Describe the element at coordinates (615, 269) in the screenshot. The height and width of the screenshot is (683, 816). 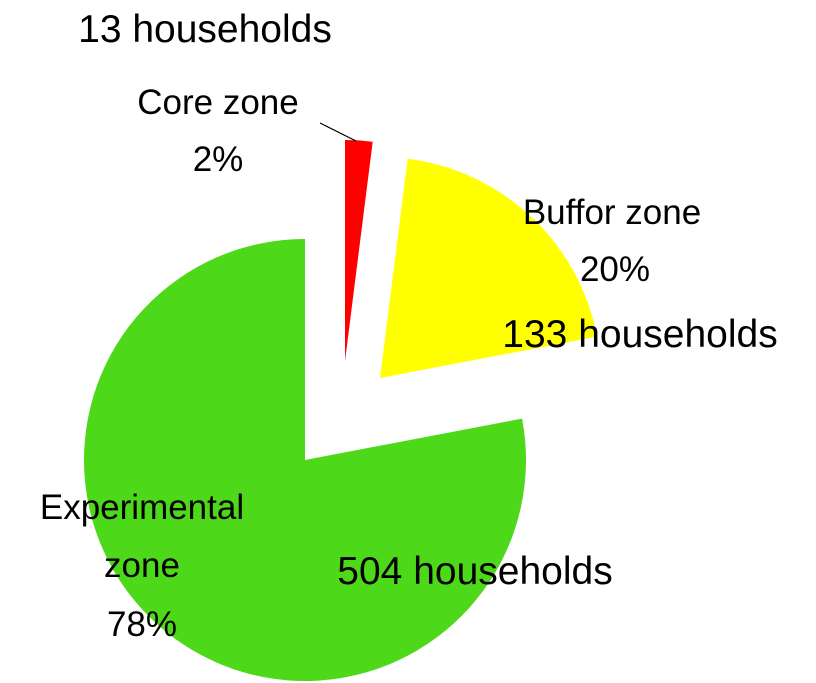
I see `percent-label: 20%` at that location.